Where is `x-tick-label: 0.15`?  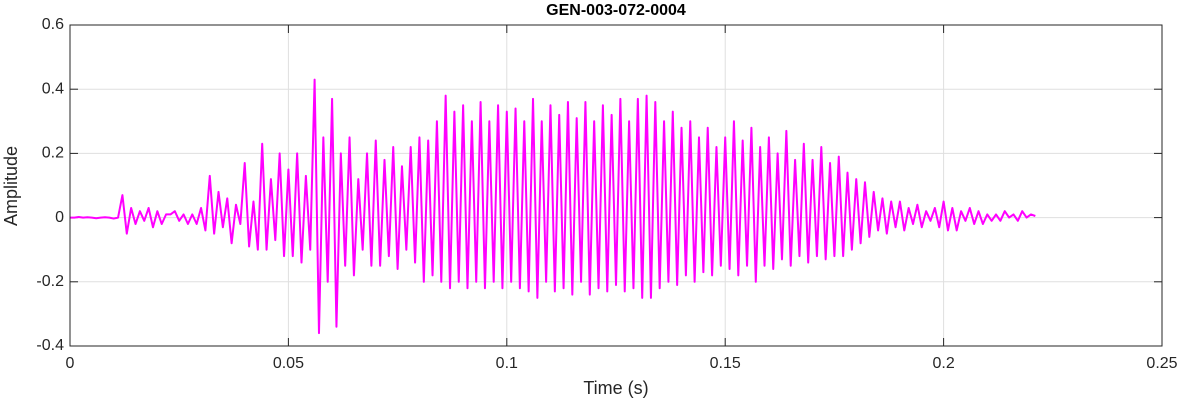 x-tick-label: 0.15 is located at coordinates (725, 363).